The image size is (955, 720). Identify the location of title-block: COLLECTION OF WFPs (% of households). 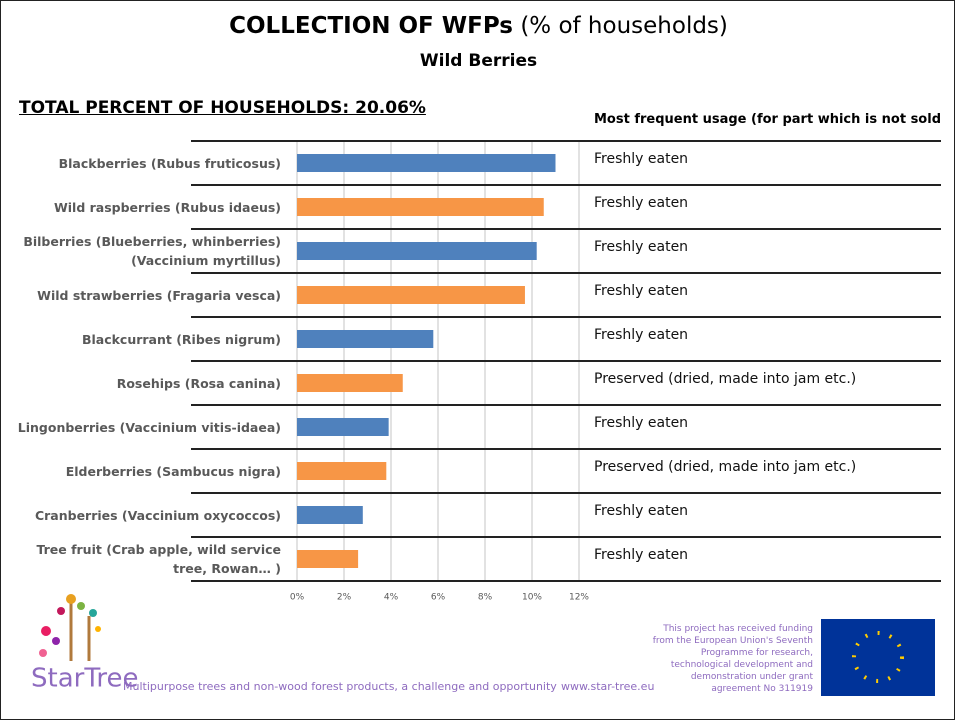
(477, 26).